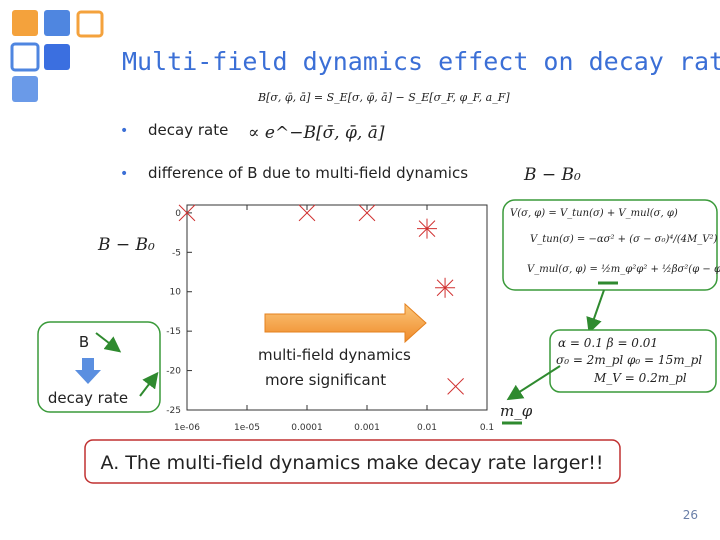 This screenshot has height=540, width=720. I want to click on y-tick-label: -5, so click(176, 253).